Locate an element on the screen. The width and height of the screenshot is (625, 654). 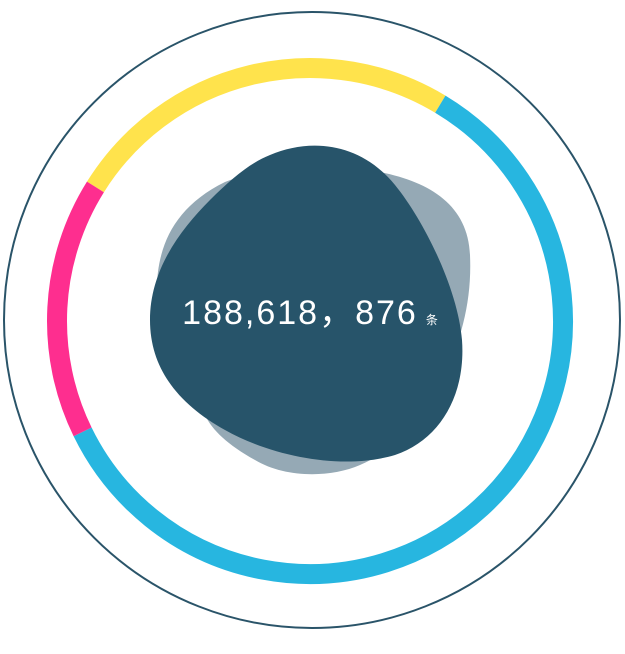
ring-segment-pink is located at coordinates (75, 309).